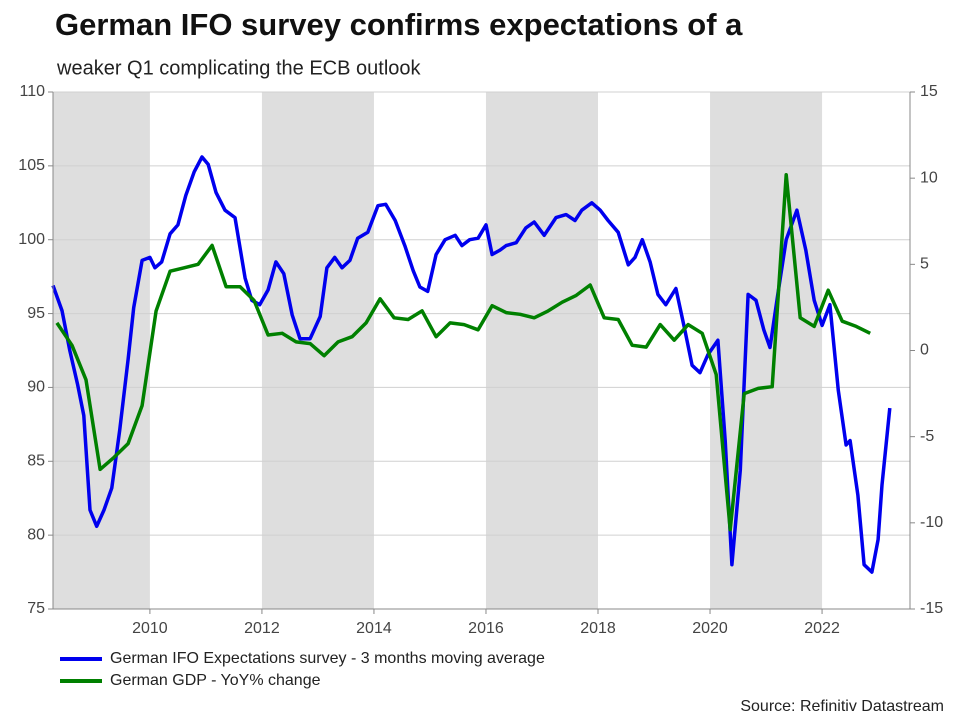 This screenshot has width=960, height=720. I want to click on x-tick-label: 2014, so click(374, 628).